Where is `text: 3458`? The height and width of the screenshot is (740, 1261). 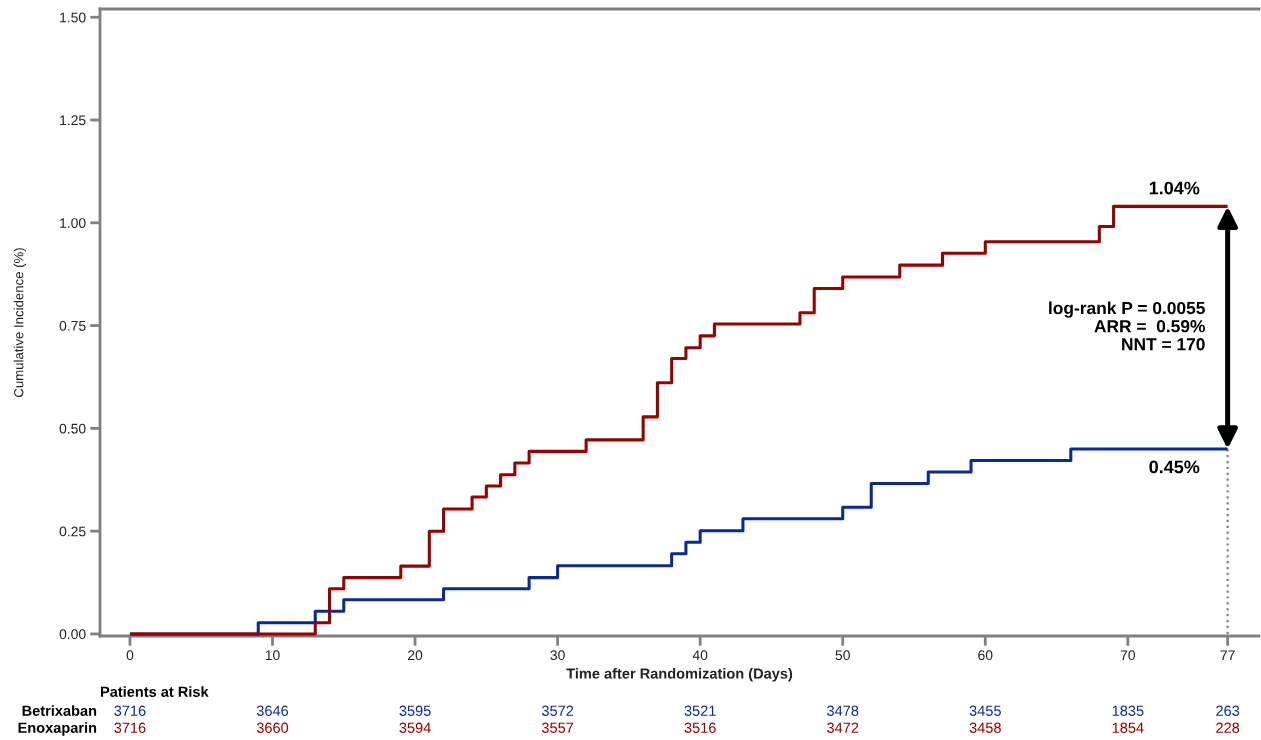 text: 3458 is located at coordinates (985, 727).